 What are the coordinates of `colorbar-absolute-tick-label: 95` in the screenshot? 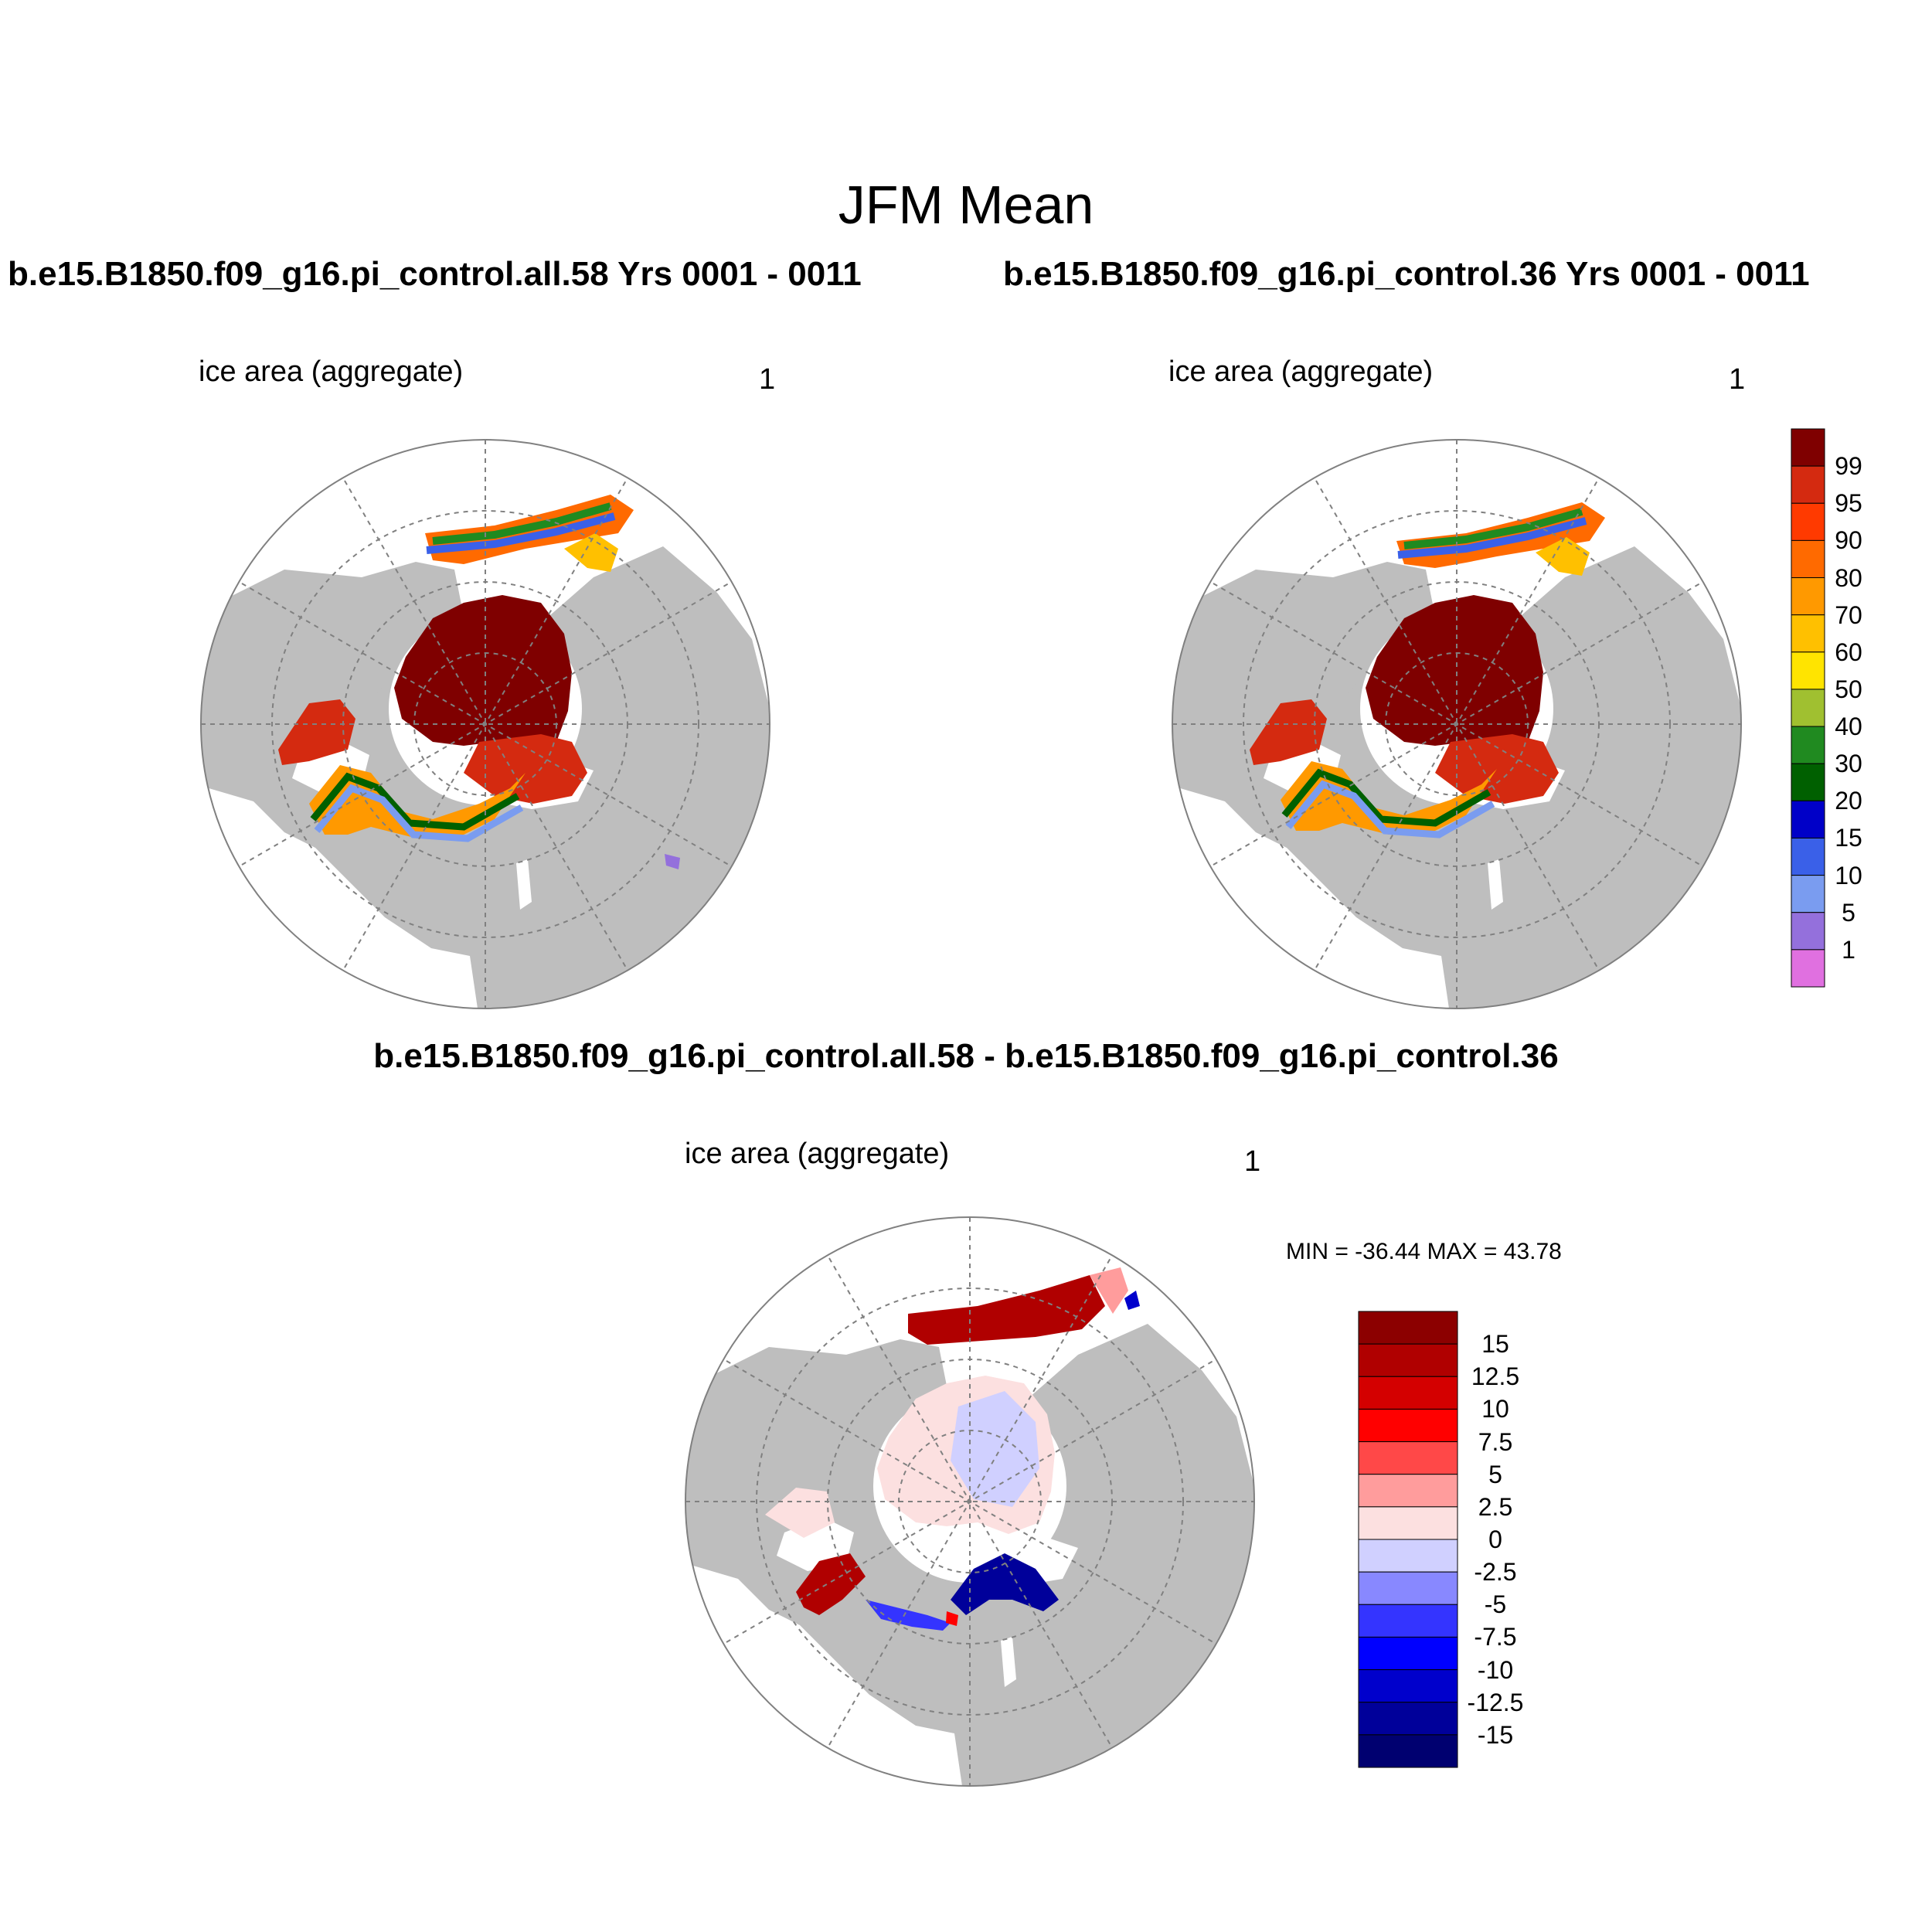 It's located at (1849, 503).